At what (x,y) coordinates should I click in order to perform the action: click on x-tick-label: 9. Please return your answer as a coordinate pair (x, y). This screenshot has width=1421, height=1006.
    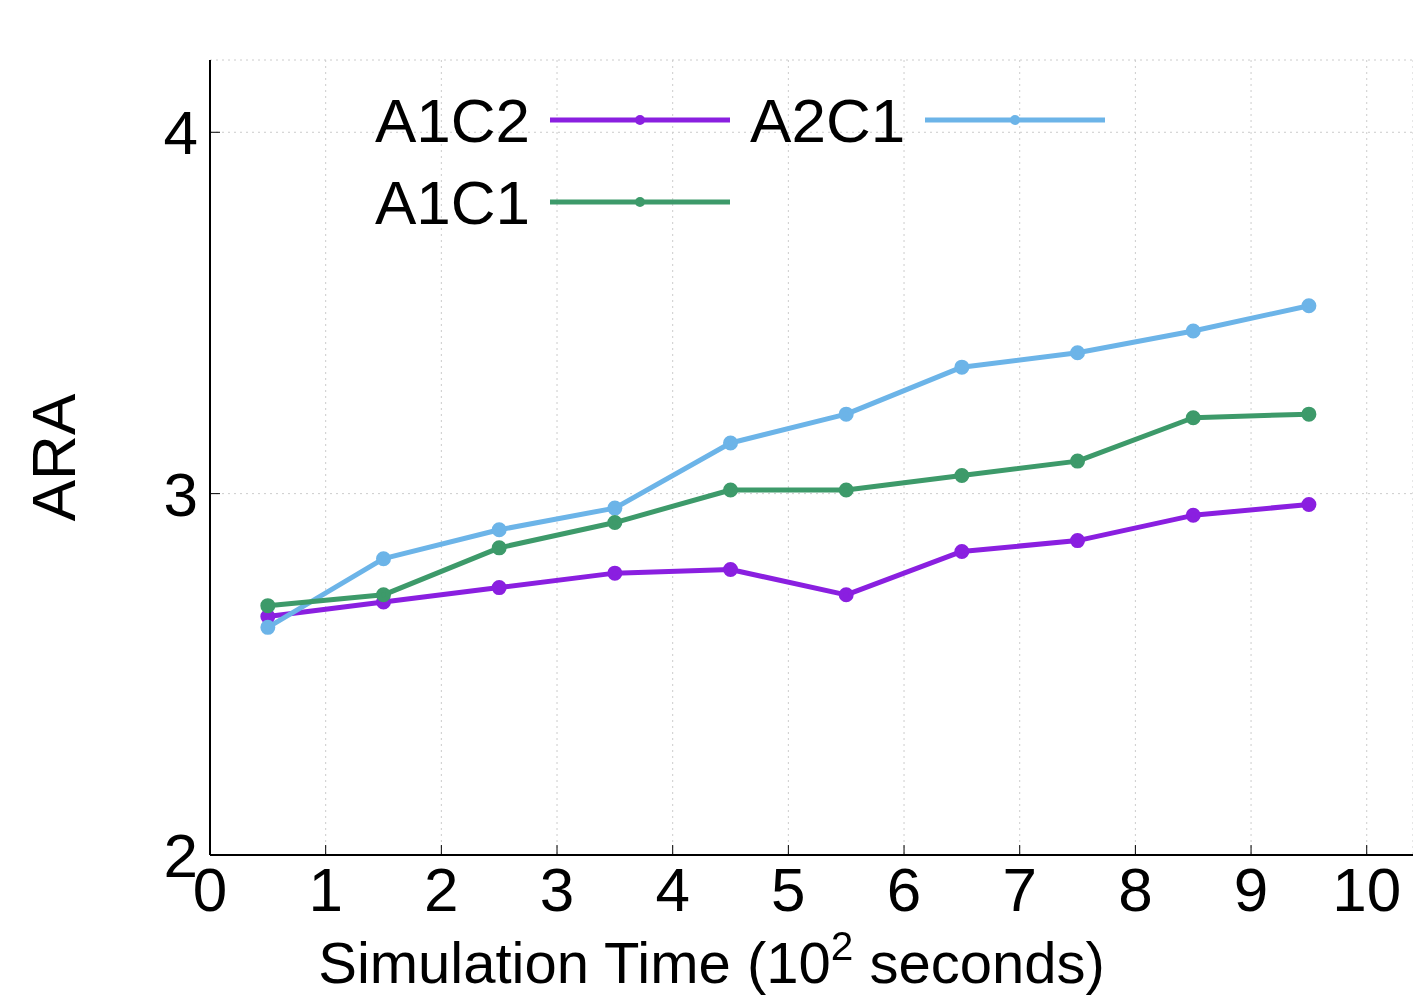
    Looking at the image, I should click on (1251, 890).